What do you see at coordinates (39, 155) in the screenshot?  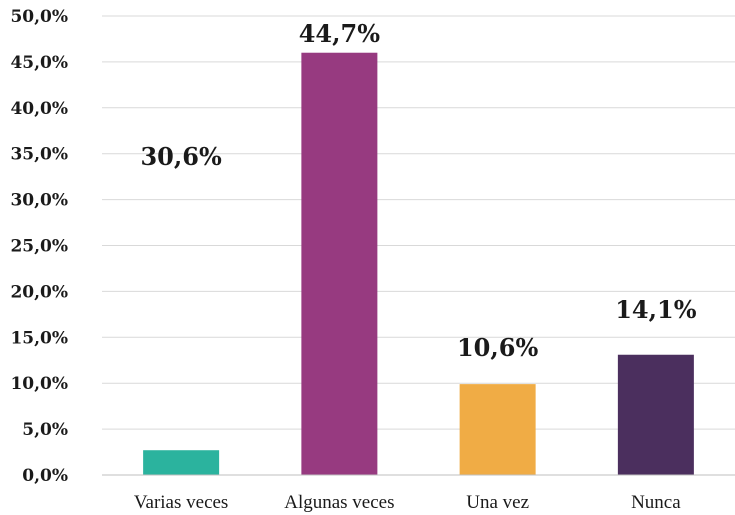 I see `y-tick-label: 35,0%` at bounding box center [39, 155].